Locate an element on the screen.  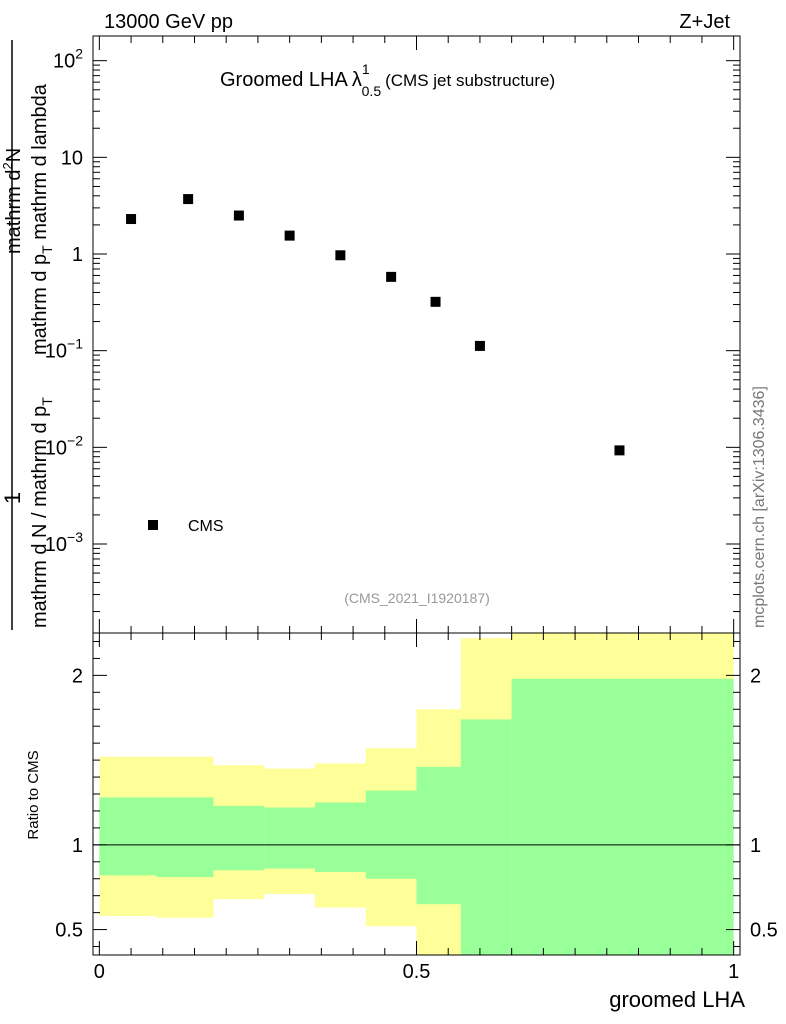
energy-label: 13000 GeV pp is located at coordinates (168, 22).